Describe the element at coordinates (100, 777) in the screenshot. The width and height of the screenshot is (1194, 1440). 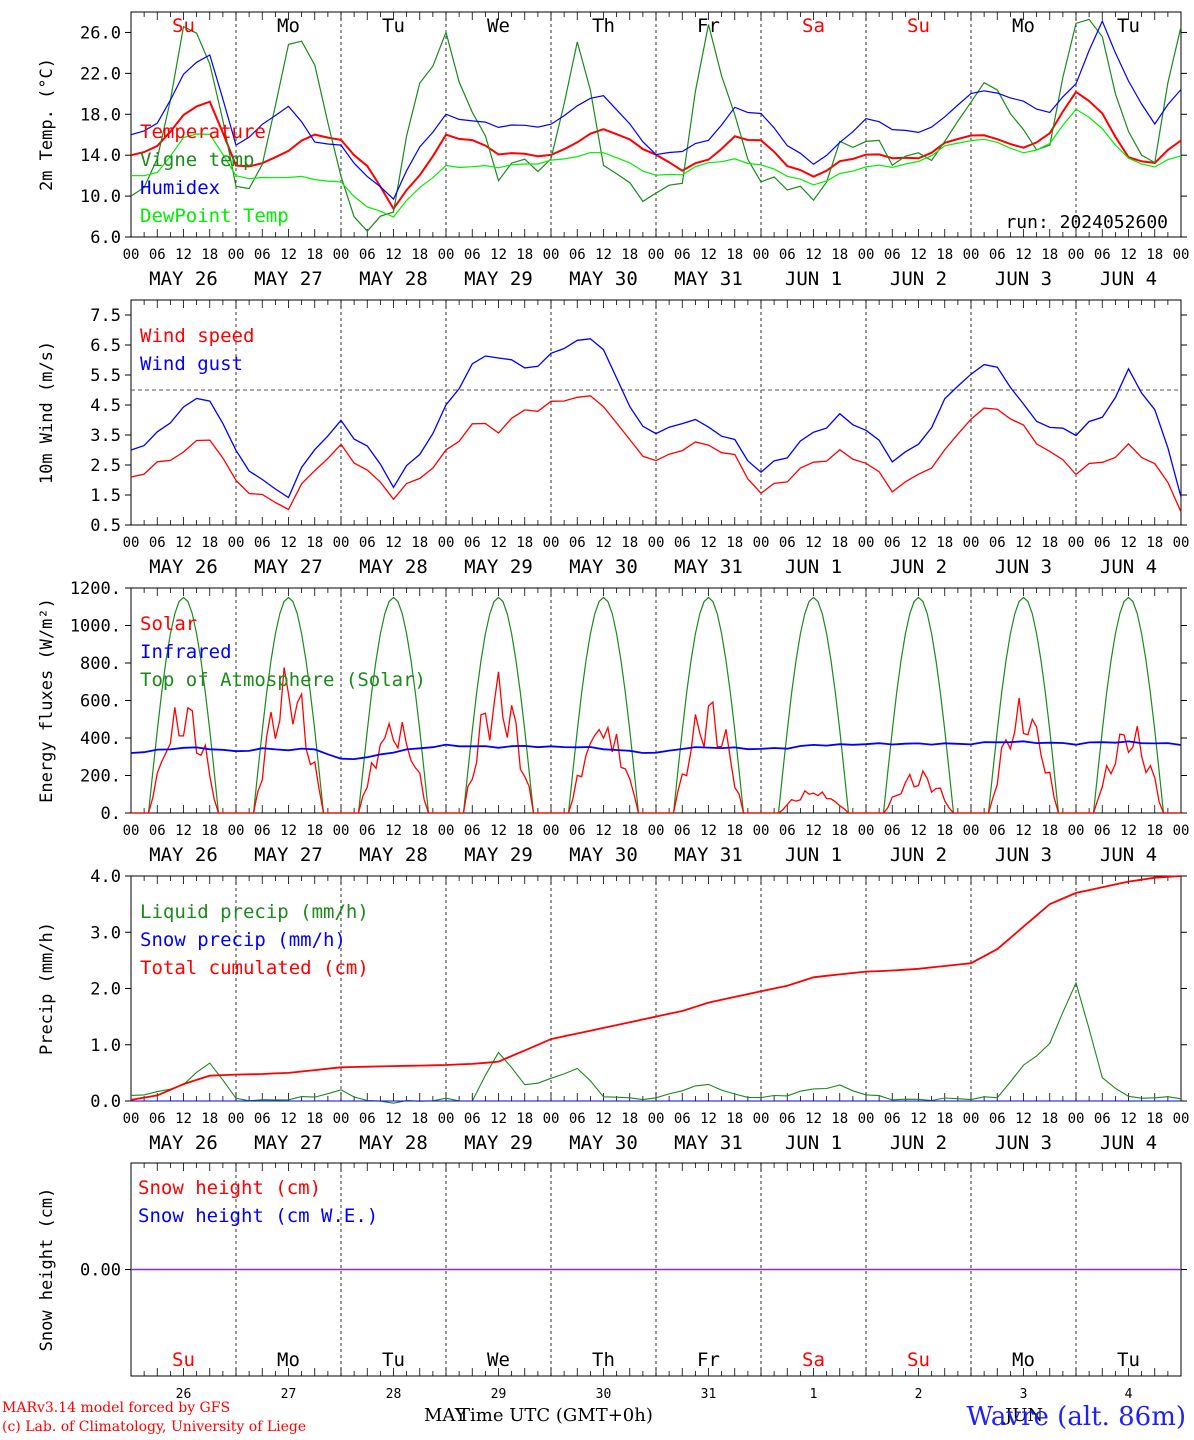
I see `y-tick-label: 200.` at that location.